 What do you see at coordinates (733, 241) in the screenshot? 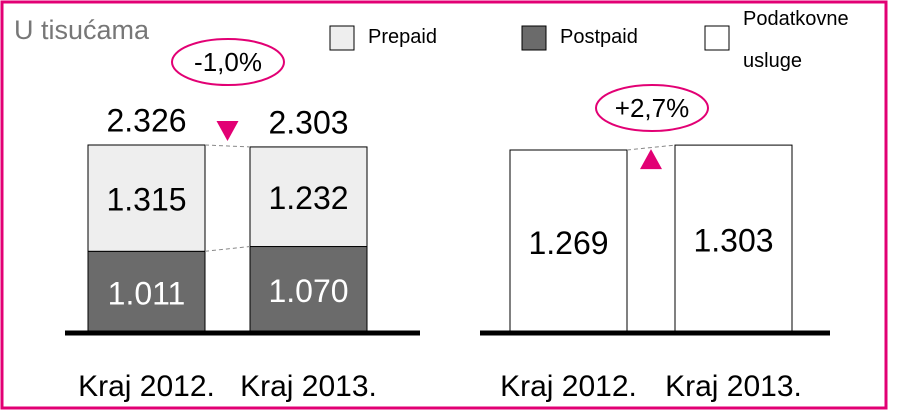
I see `value-label: 1.303` at bounding box center [733, 241].